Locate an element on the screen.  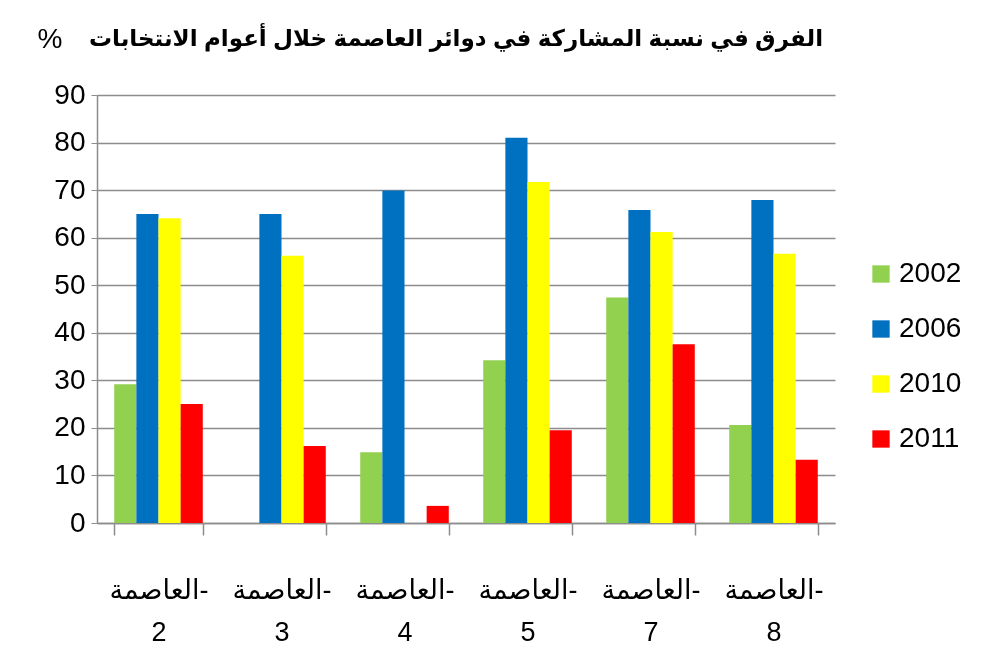
y-tick-label: 30 is located at coordinates (70, 379).